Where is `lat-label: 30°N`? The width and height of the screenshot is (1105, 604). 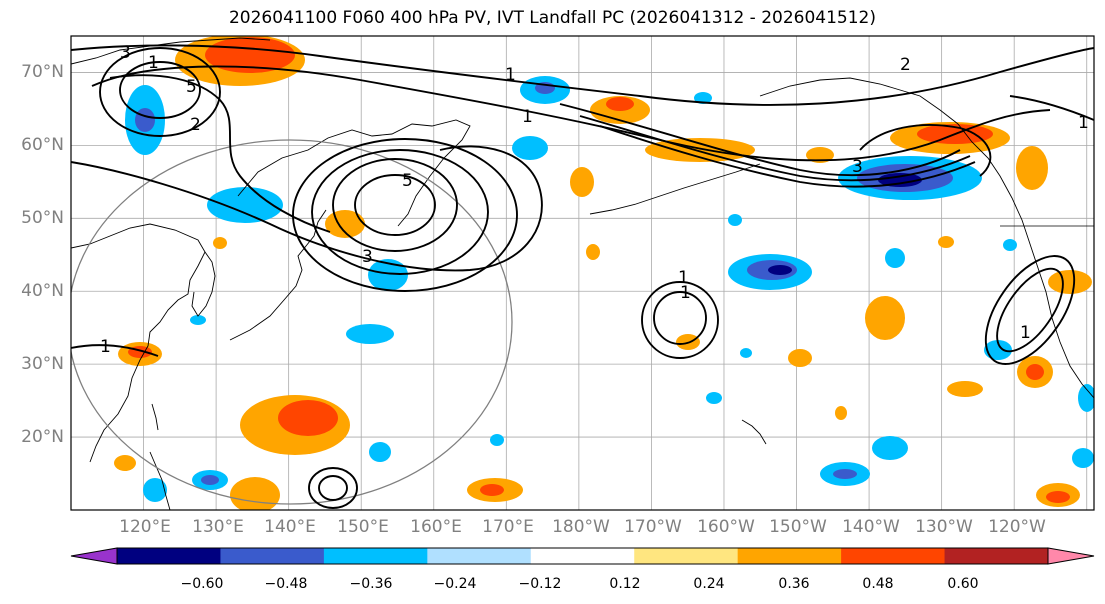
lat-label: 30°N is located at coordinates (42, 364).